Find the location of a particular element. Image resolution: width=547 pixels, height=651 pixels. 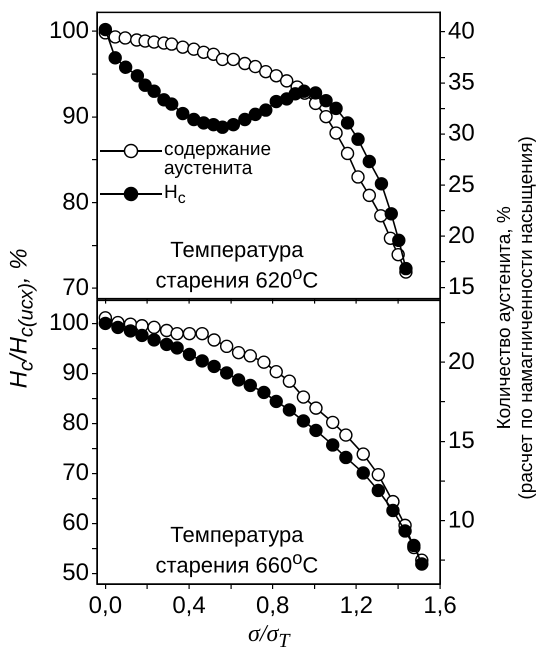

annotation: Температура старения 620$^{o}$C is located at coordinates (237, 264).